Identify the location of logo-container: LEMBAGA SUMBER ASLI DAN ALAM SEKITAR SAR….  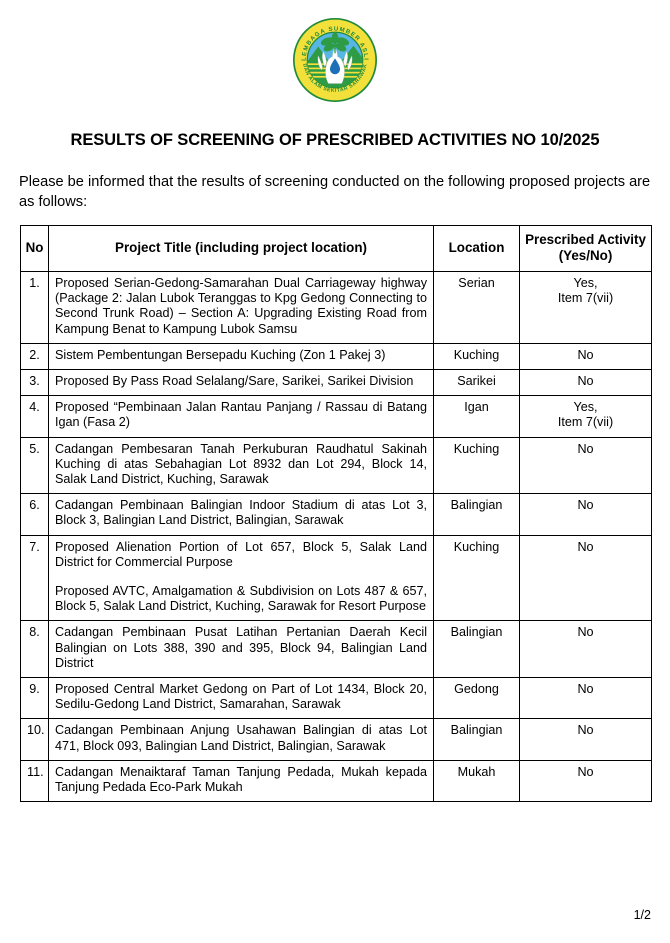
(335, 60).